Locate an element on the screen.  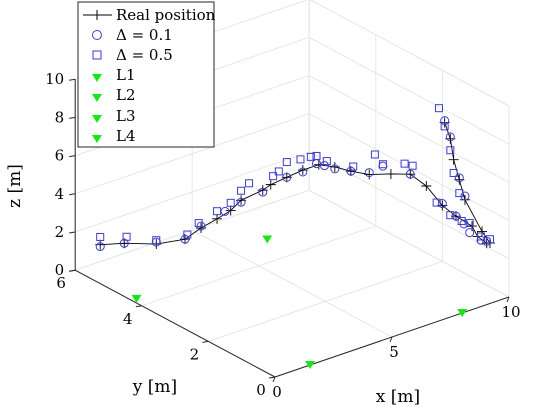
z-axis-label: z [m] is located at coordinates (15, 186).